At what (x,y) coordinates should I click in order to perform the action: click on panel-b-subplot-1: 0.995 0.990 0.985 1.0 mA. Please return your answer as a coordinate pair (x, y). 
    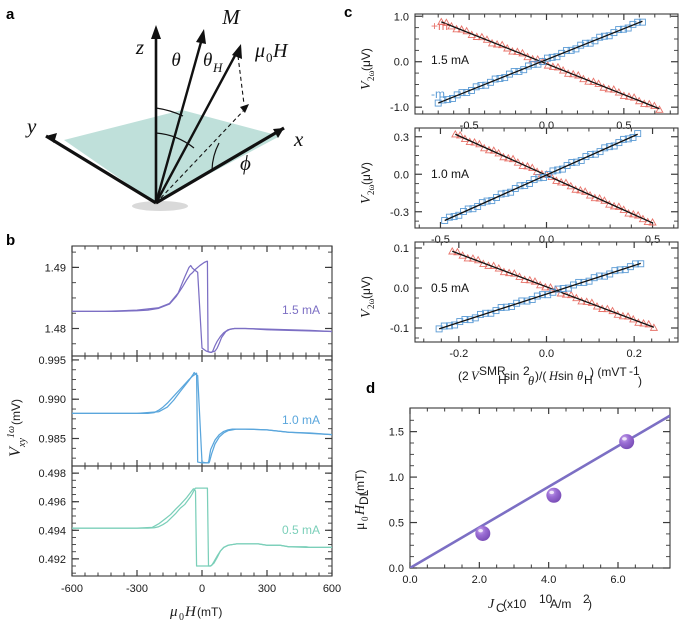
    Looking at the image, I should click on (185, 411).